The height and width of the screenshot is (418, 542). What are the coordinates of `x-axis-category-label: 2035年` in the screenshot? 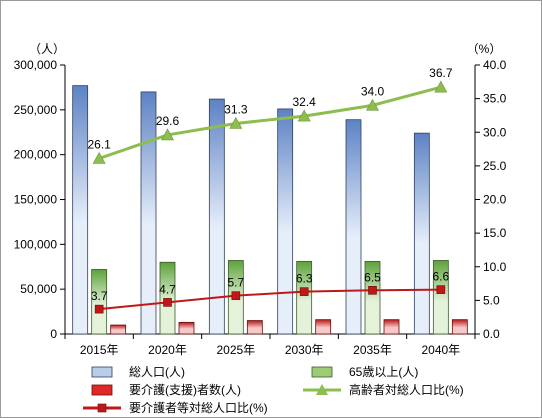 It's located at (372, 350).